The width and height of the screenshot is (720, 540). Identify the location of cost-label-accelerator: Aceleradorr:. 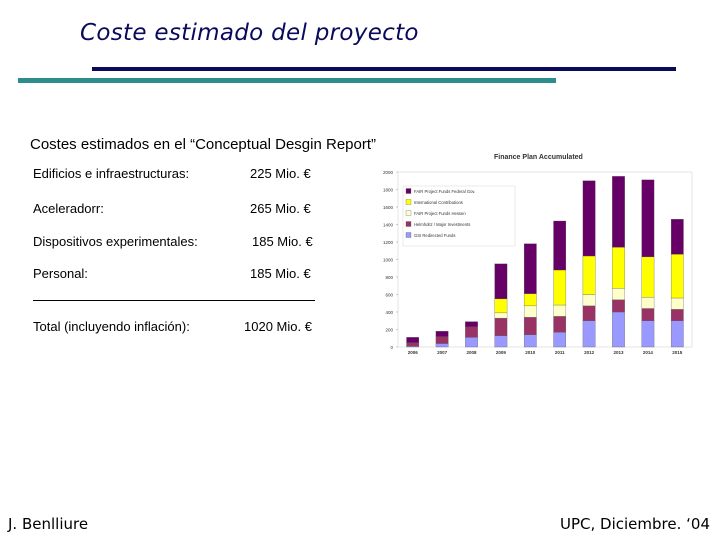
(68, 208).